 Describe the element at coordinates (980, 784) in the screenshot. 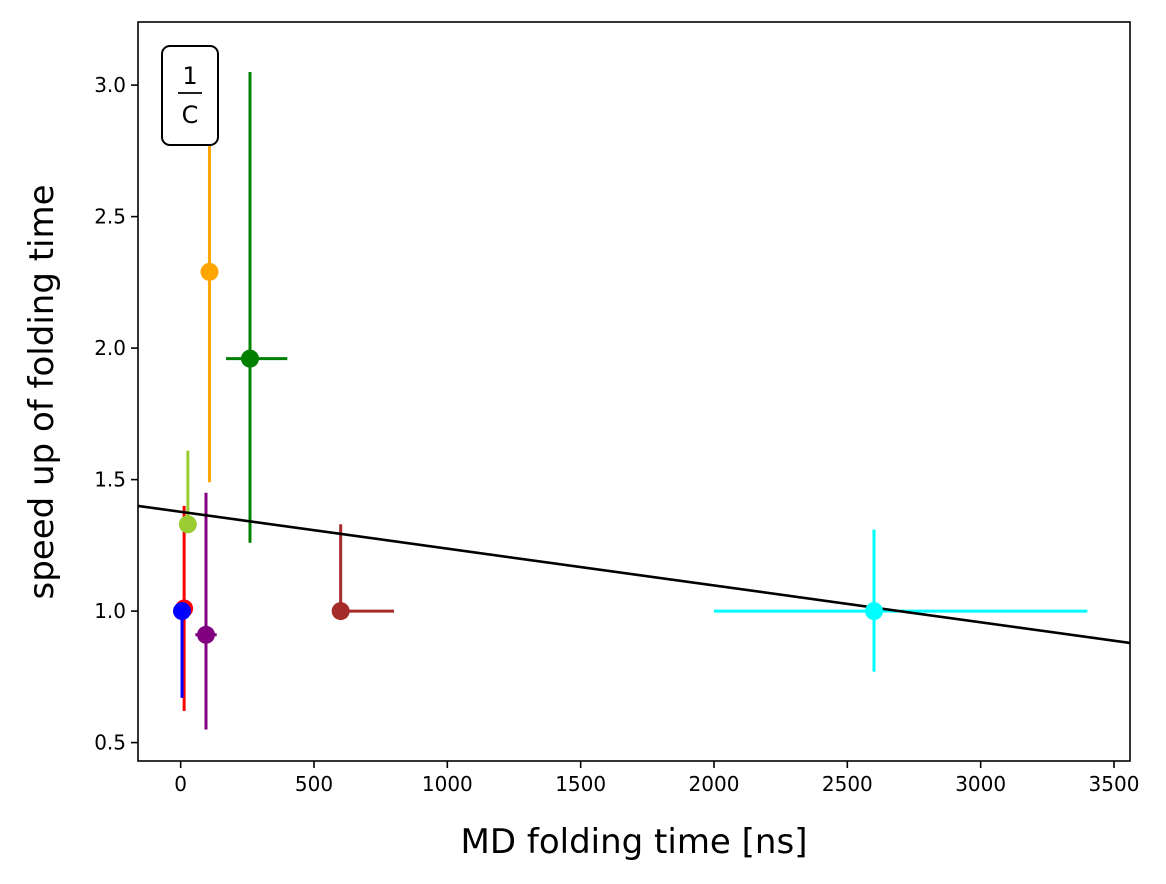

I see `x-tick-label: 3000` at that location.